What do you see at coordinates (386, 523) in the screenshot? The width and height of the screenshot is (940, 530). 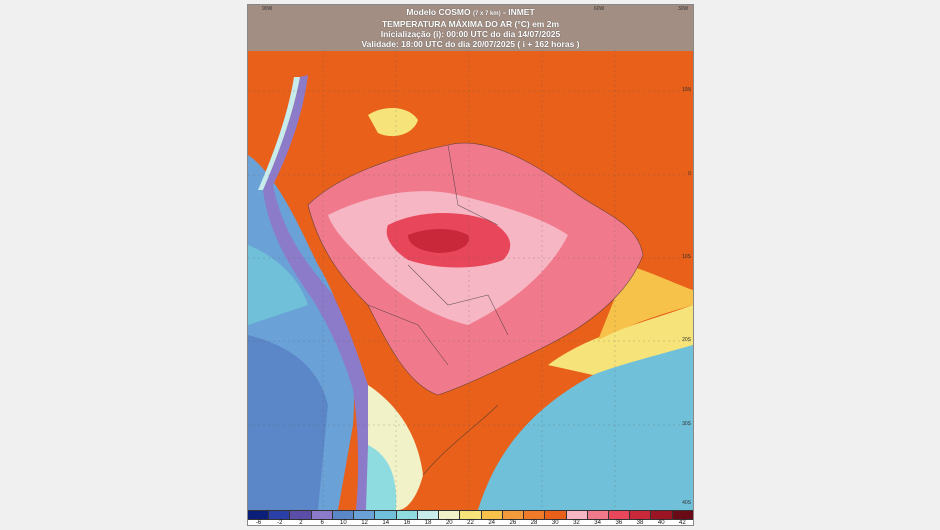 I see `colorbar-label: 14` at bounding box center [386, 523].